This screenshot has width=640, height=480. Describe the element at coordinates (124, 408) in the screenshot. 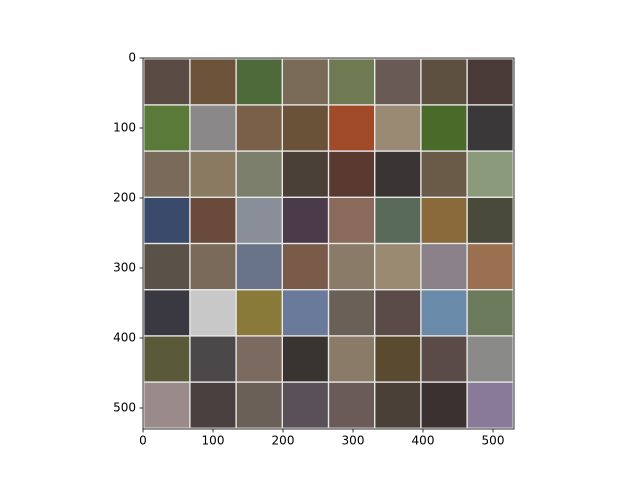

I see `y-tick-label: 500` at that location.